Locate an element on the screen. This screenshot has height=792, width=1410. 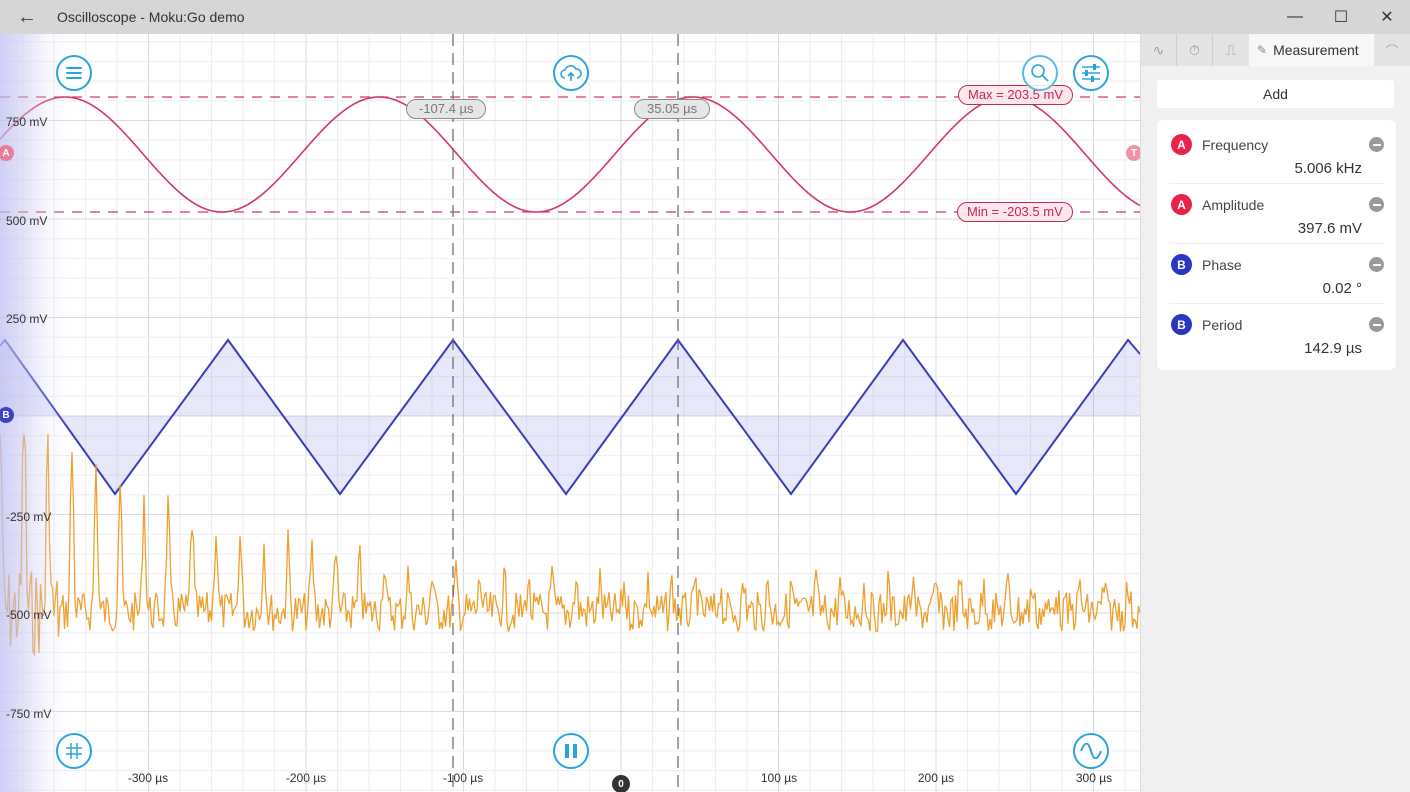
y-label-neg750: -750 mV is located at coordinates (29, 714).